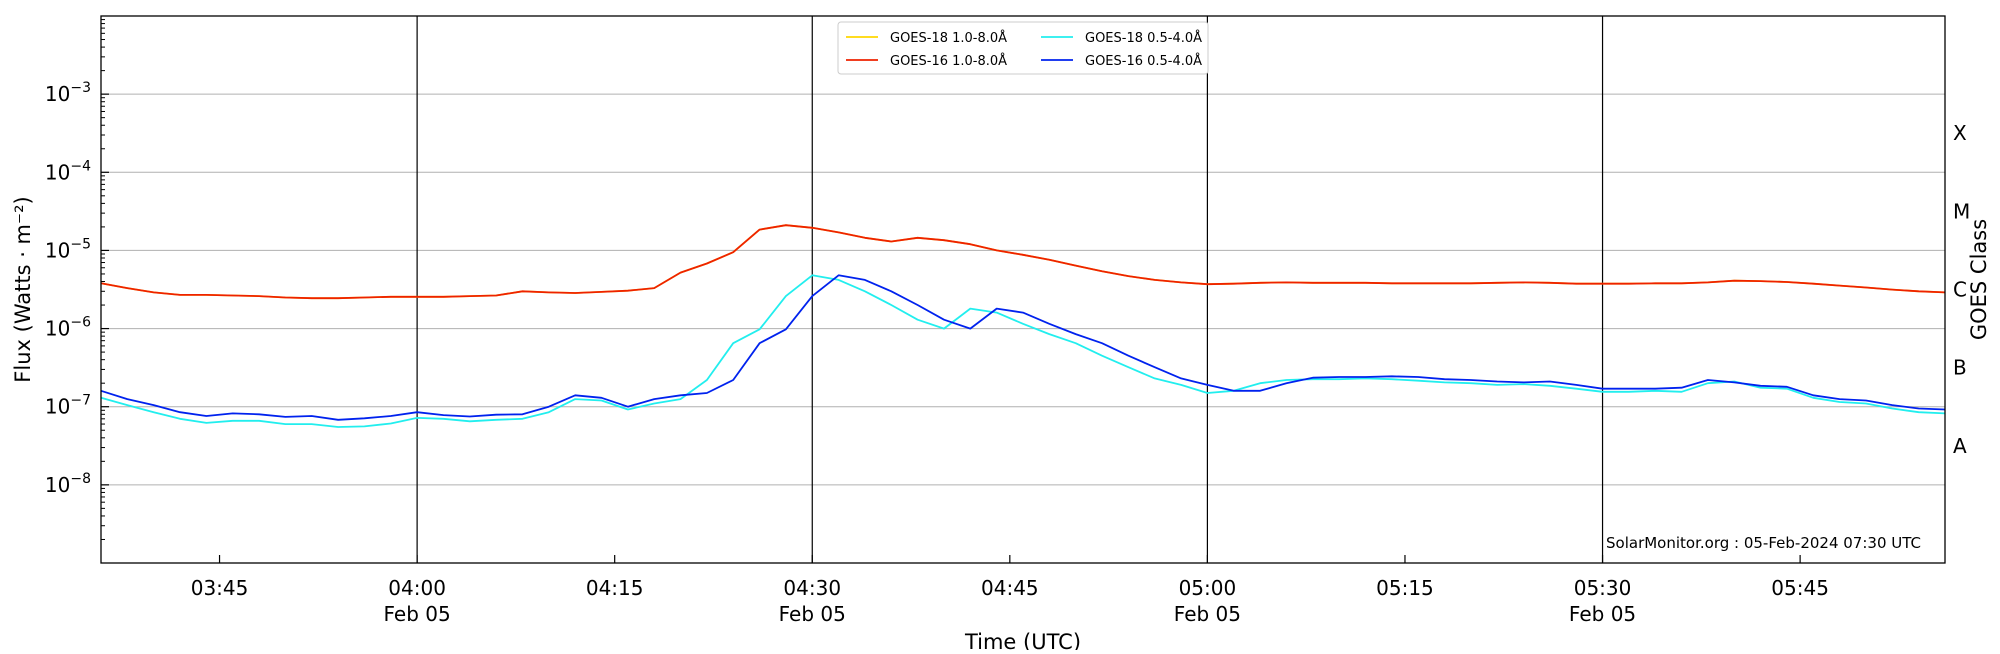 The width and height of the screenshot is (2000, 654). Describe the element at coordinates (615, 588) in the screenshot. I see `x-tick-label: 04:15` at that location.